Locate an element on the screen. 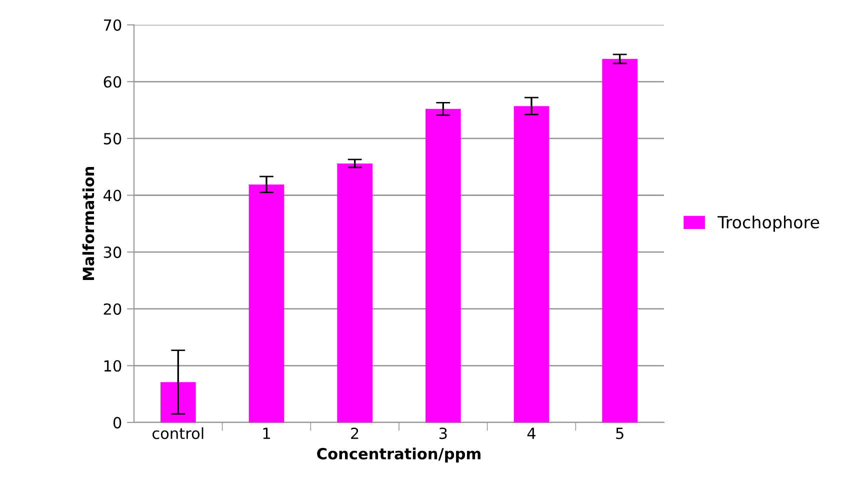 This screenshot has height=497, width=848. y-tick-label: 50 is located at coordinates (113, 138).